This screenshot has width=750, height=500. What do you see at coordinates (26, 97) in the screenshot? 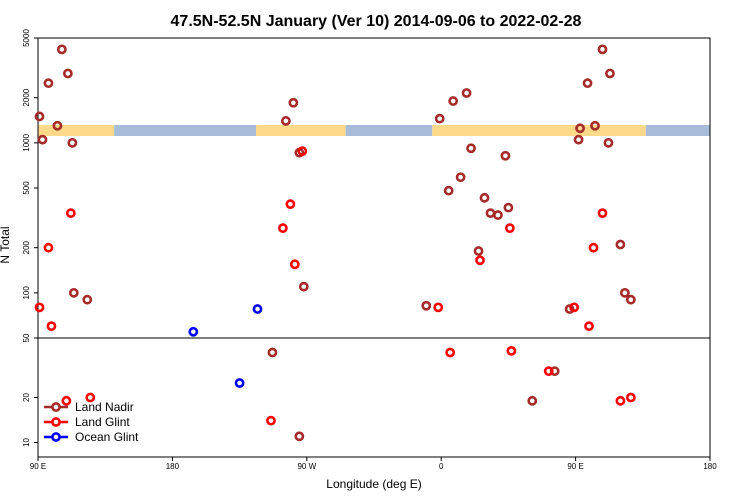
I see `y-tick-label: 2000` at bounding box center [26, 97].